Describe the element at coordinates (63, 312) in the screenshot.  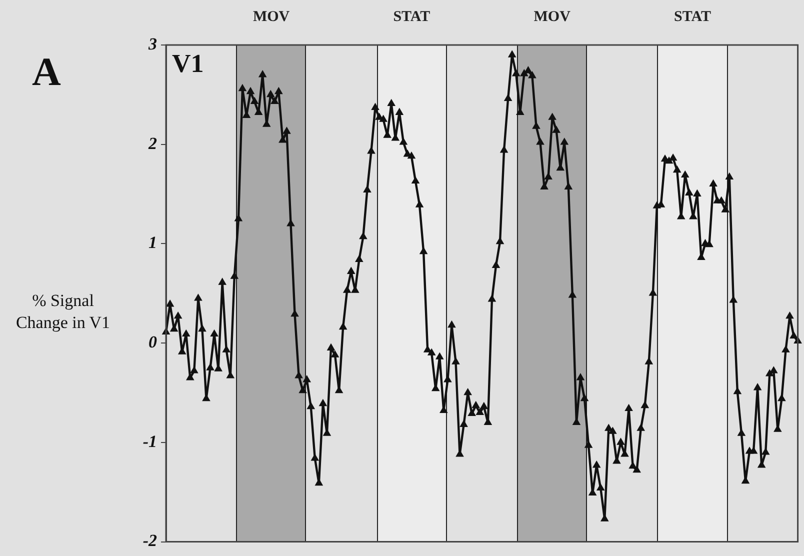
I see `y-axis-title: % Signal Change in V1` at that location.